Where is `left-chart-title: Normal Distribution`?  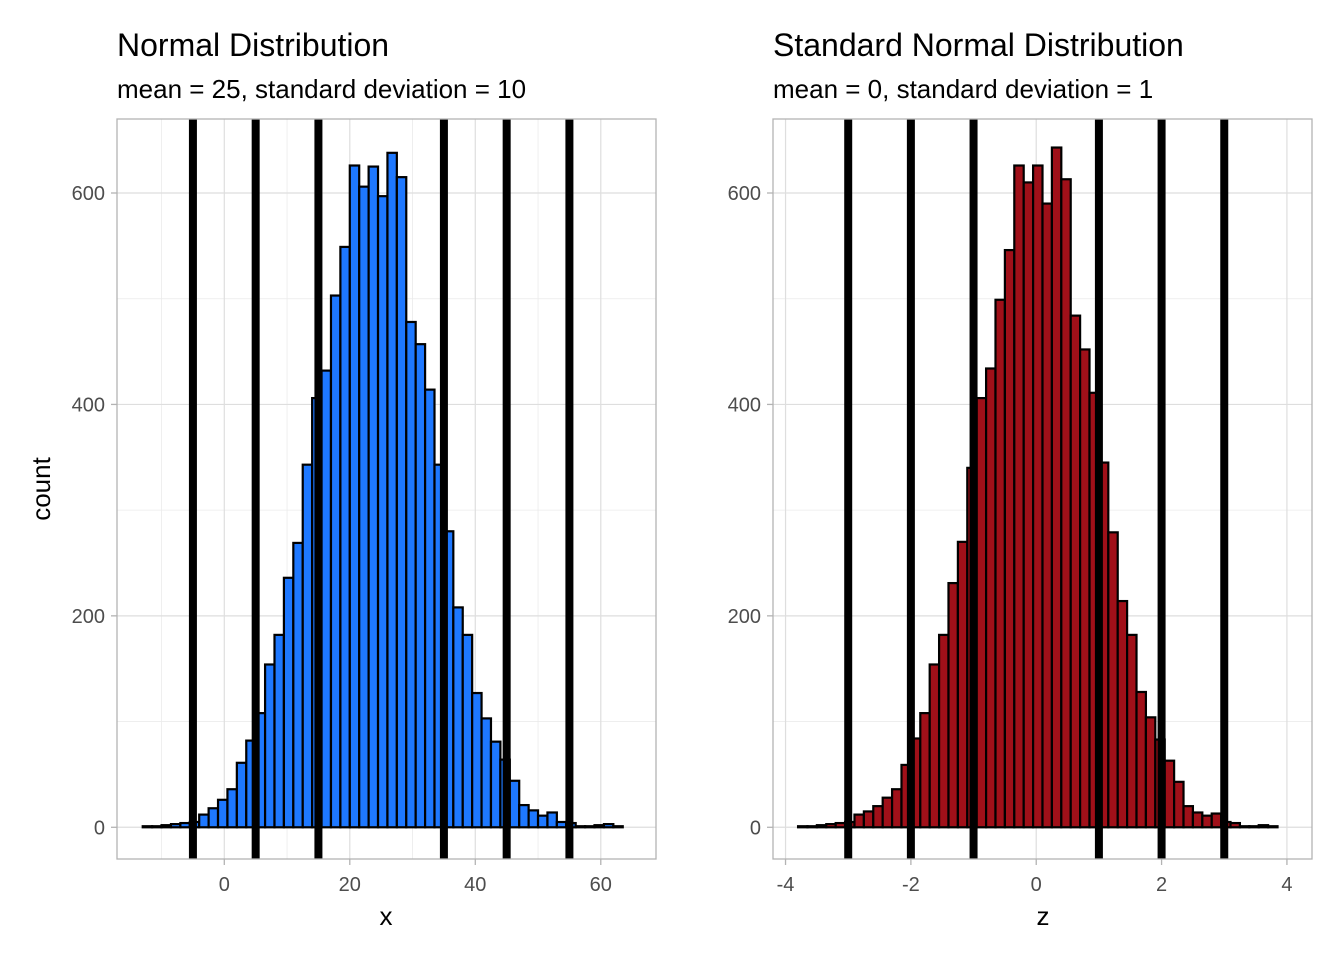
left-chart-title: Normal Distribution is located at coordinates (253, 45).